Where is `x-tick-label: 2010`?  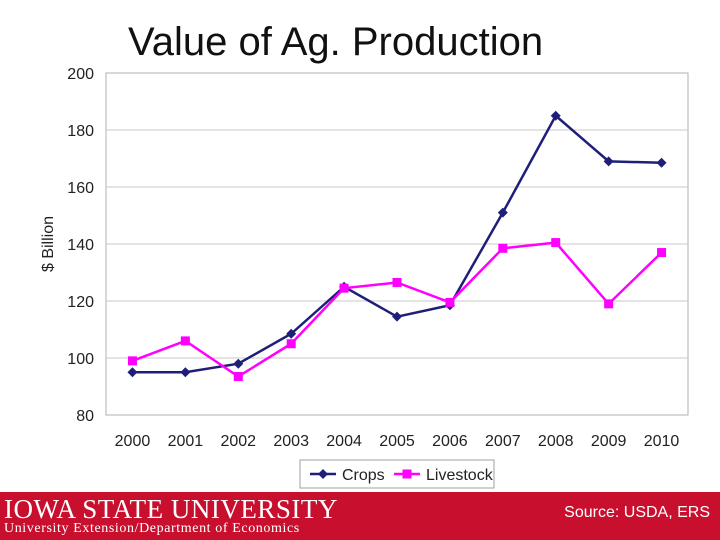 x-tick-label: 2010 is located at coordinates (662, 441).